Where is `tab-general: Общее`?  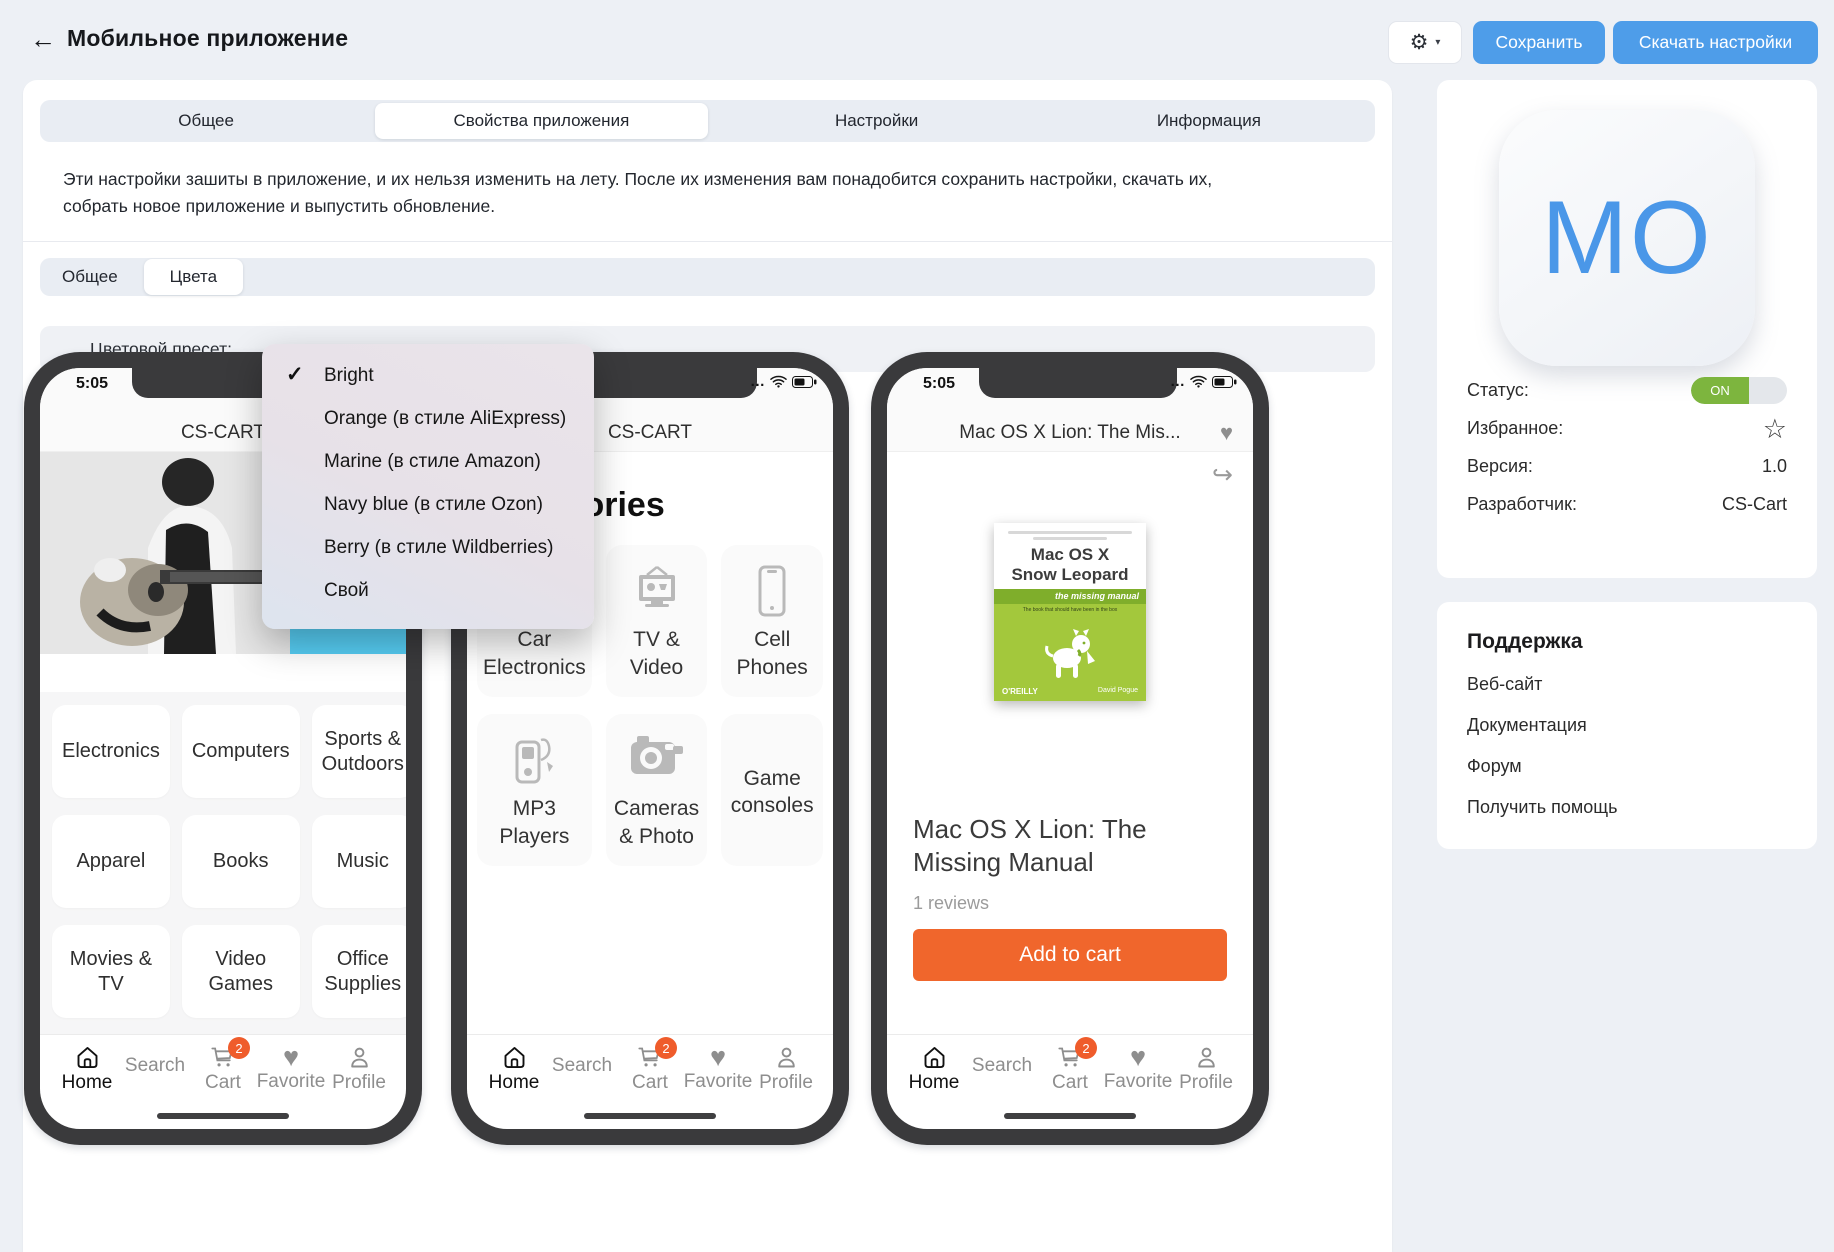
tab-general: Общее is located at coordinates (206, 120).